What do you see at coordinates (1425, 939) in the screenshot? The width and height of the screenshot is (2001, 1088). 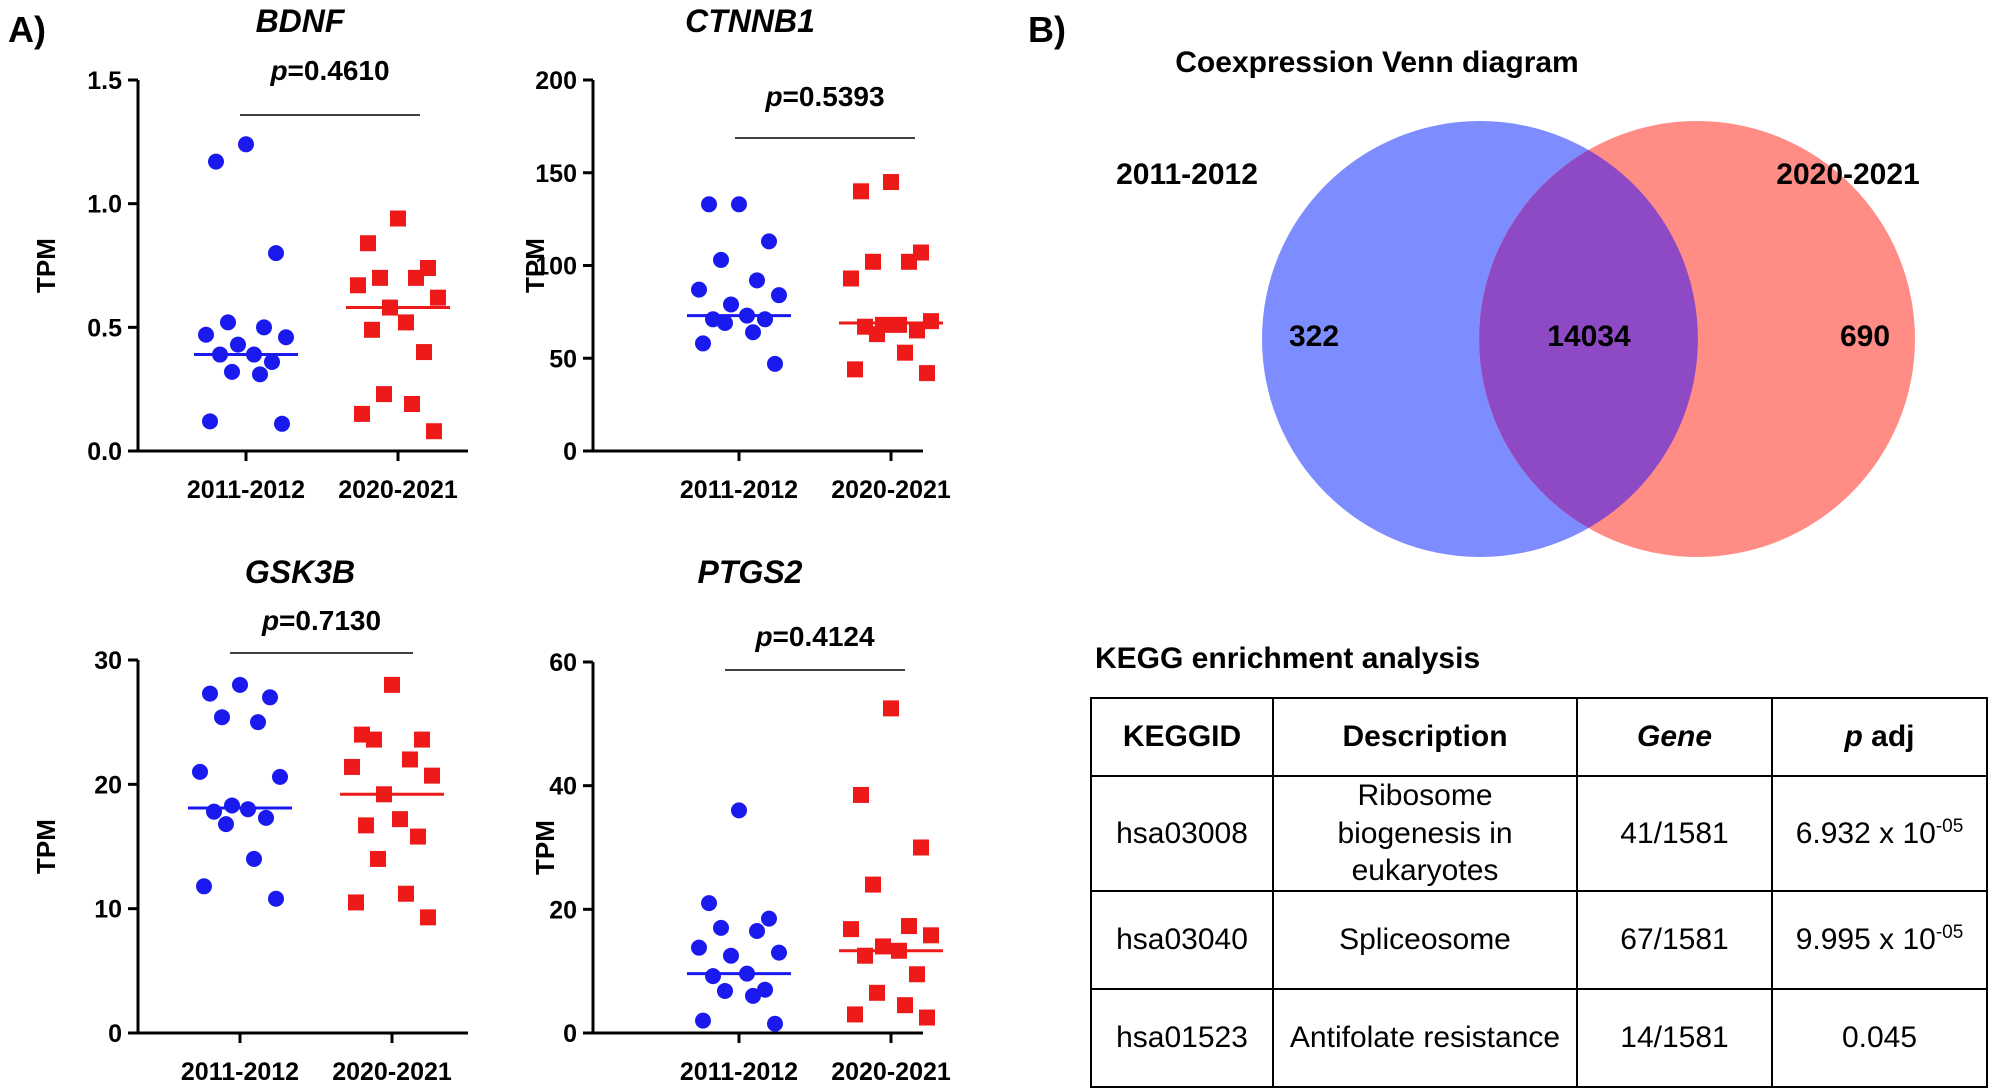 I see `kegg-cell-description: Spliceosome` at bounding box center [1425, 939].